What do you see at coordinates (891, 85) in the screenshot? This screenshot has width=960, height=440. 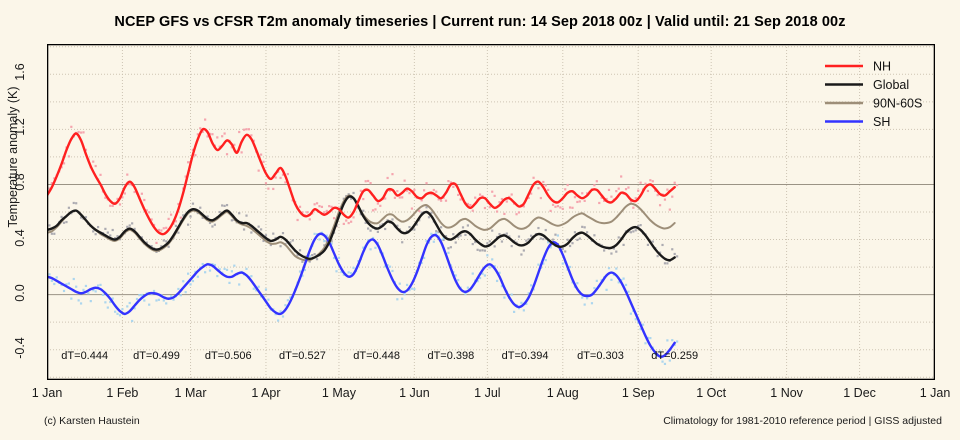 I see `legend-label-1: Global` at bounding box center [891, 85].